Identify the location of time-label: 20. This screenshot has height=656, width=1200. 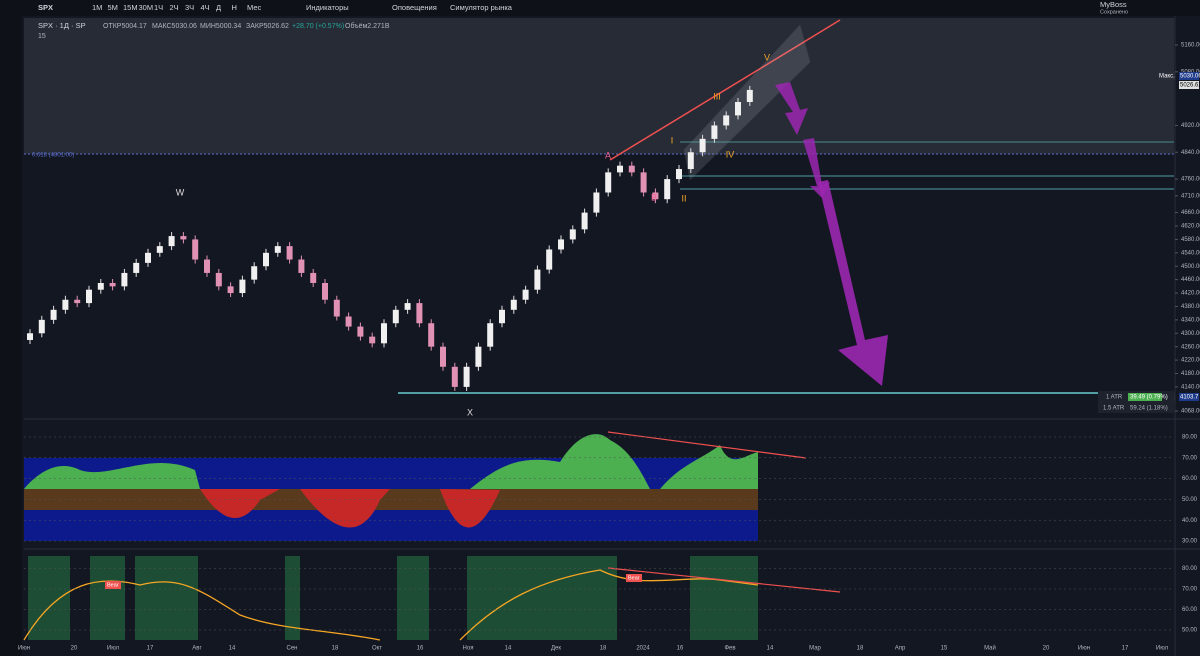
(1046, 649).